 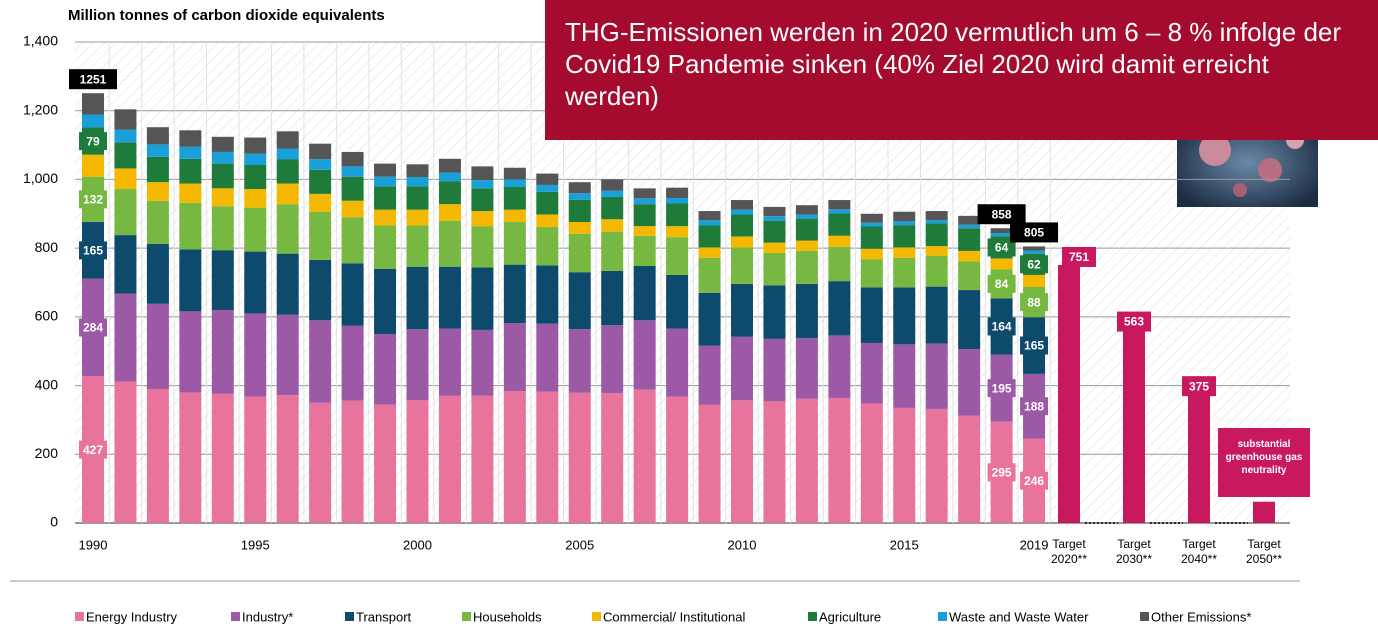 I want to click on legend-label: Energy Industry, so click(x=132, y=616).